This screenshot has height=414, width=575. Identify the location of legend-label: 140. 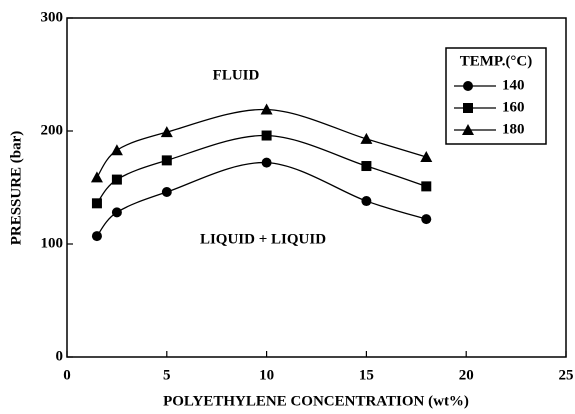
(513, 85).